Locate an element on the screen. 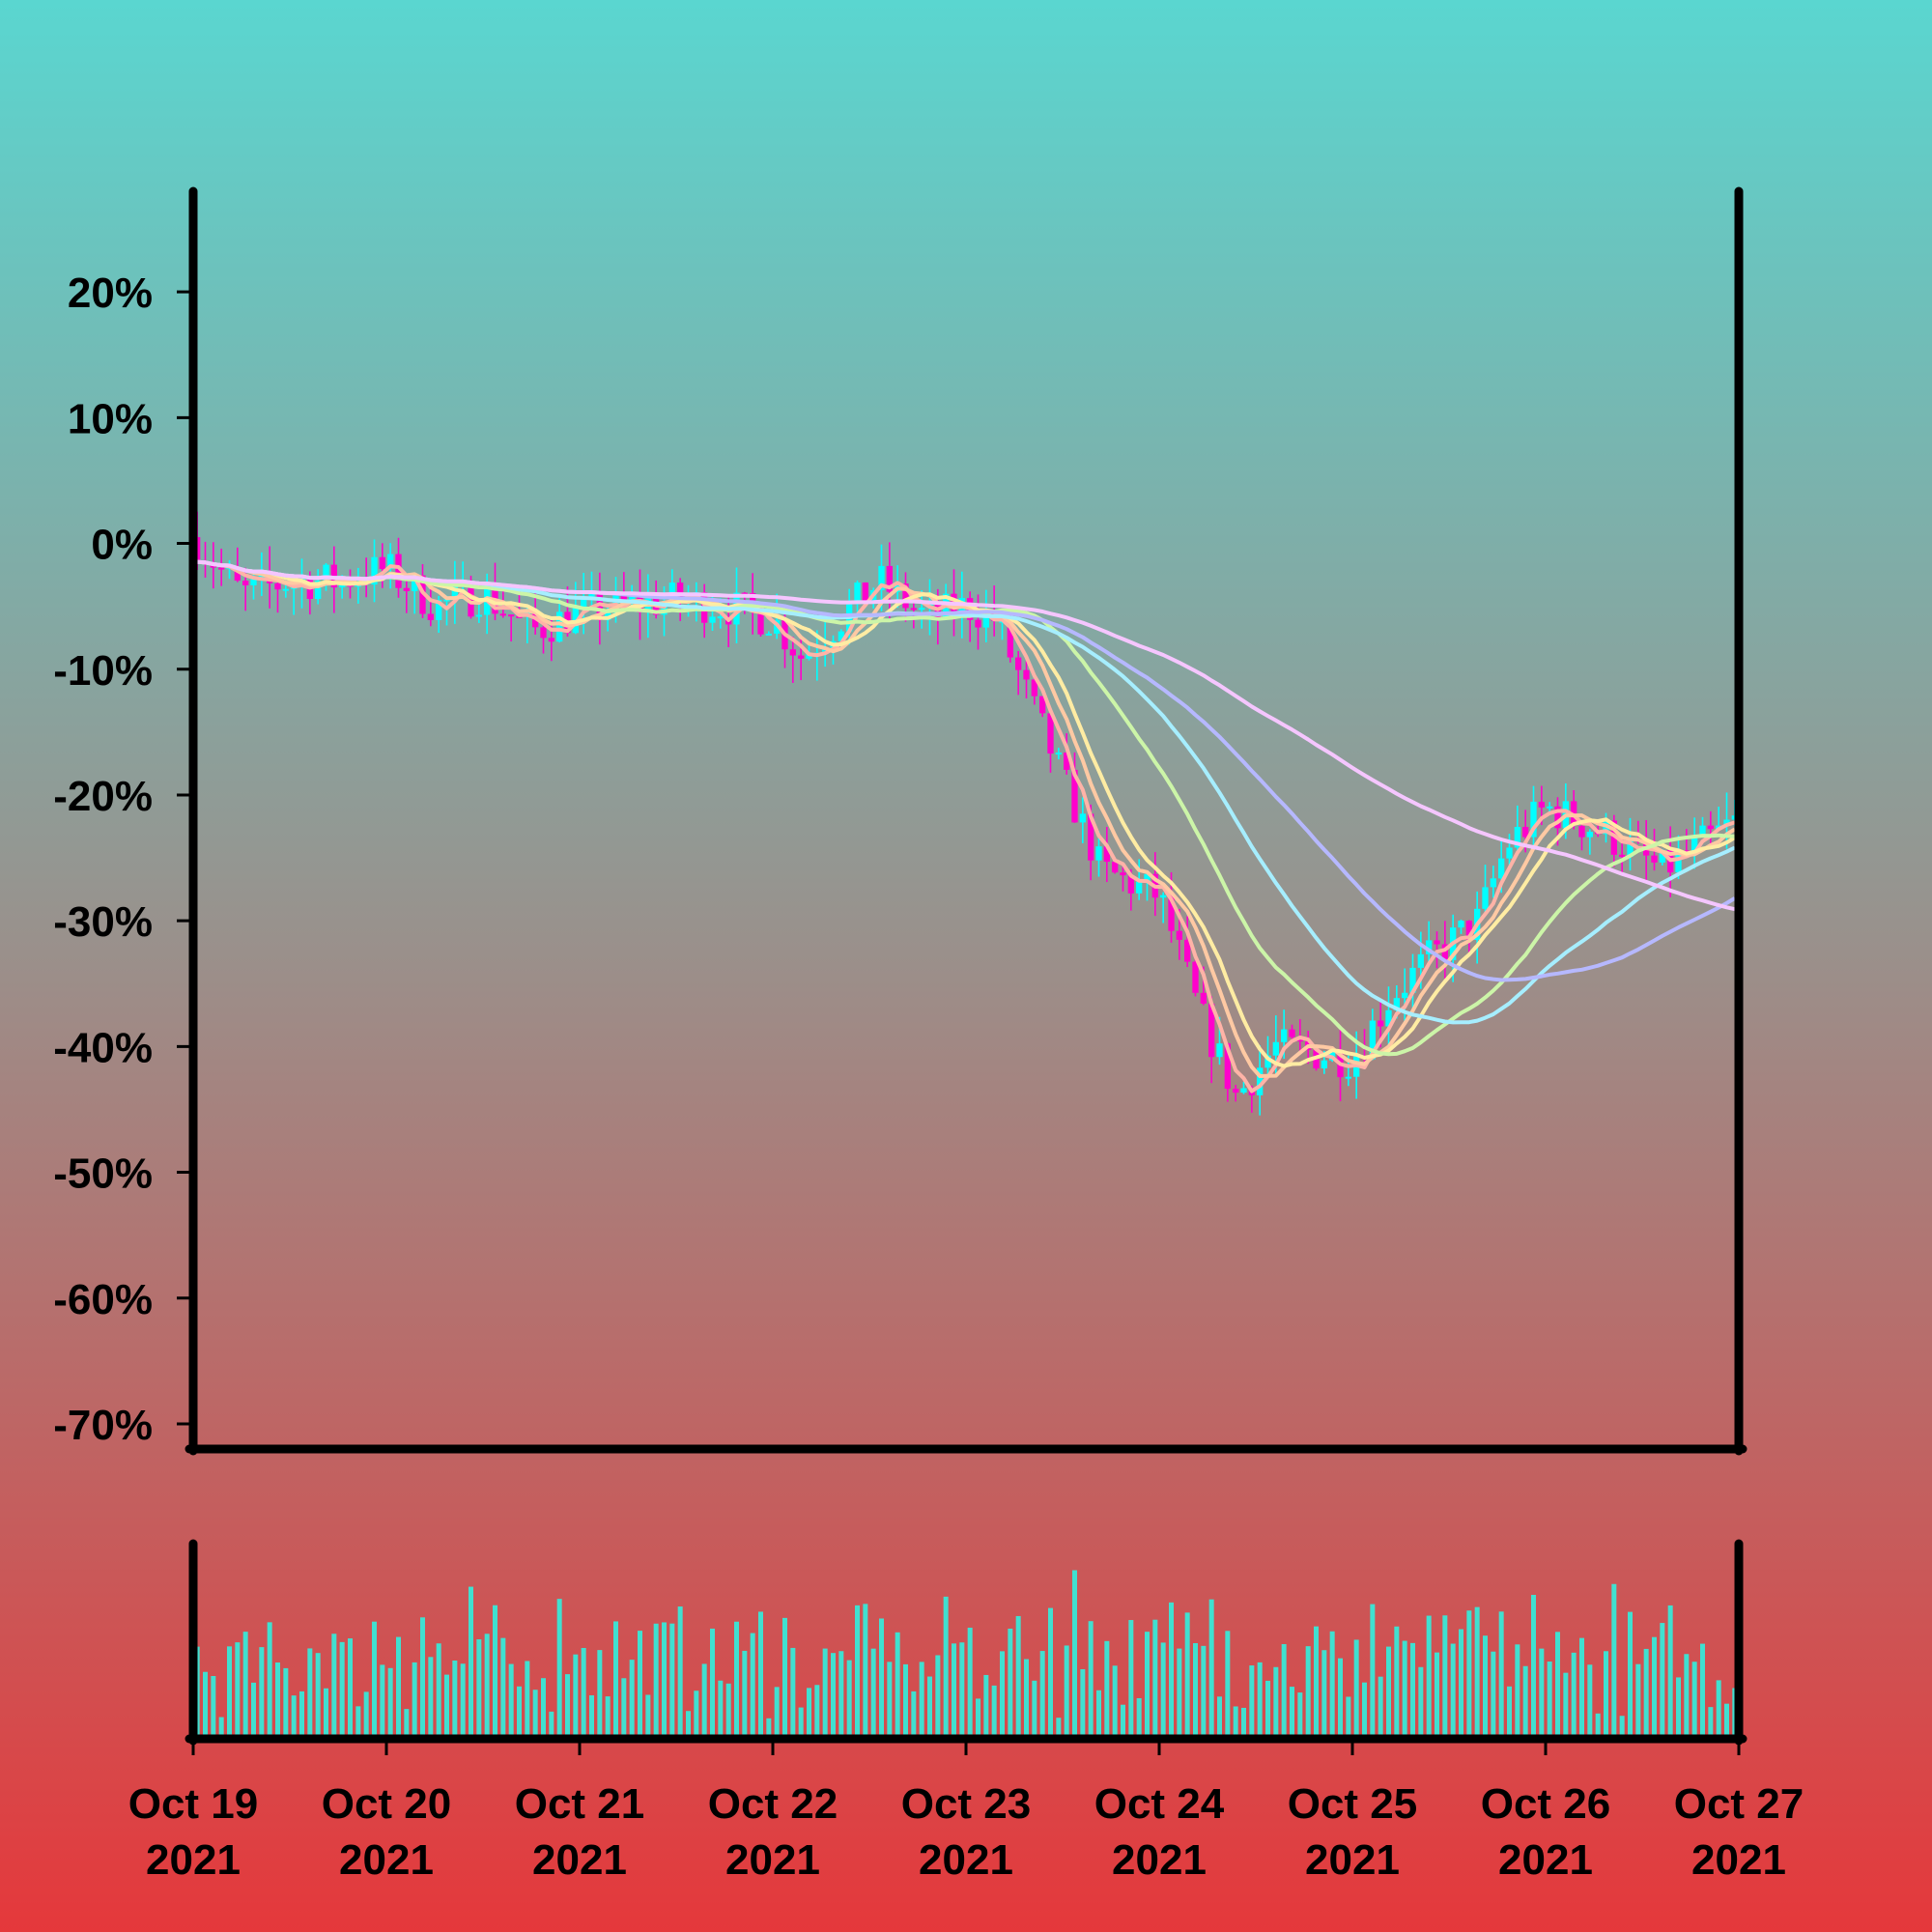 Image resolution: width=1932 pixels, height=1932 pixels. x-tick-label: Oct 27 is located at coordinates (1739, 1804).